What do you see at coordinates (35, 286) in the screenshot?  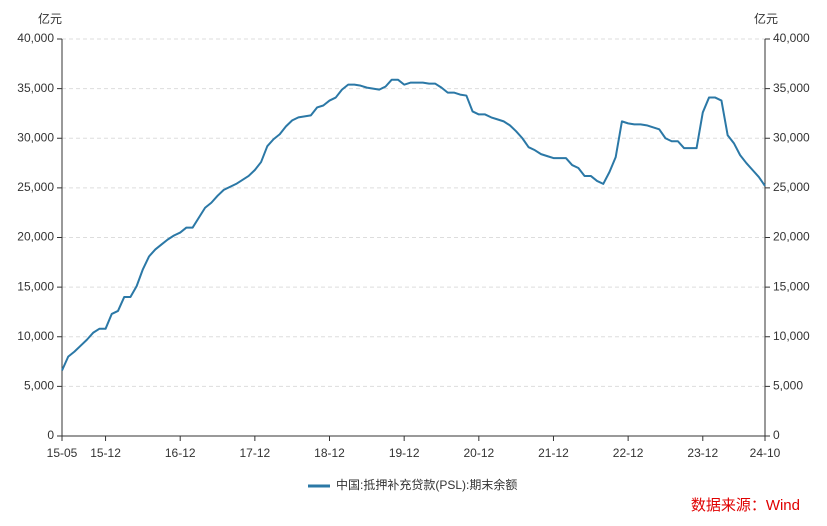 I see `y-tick-label: 15,000` at bounding box center [35, 286].